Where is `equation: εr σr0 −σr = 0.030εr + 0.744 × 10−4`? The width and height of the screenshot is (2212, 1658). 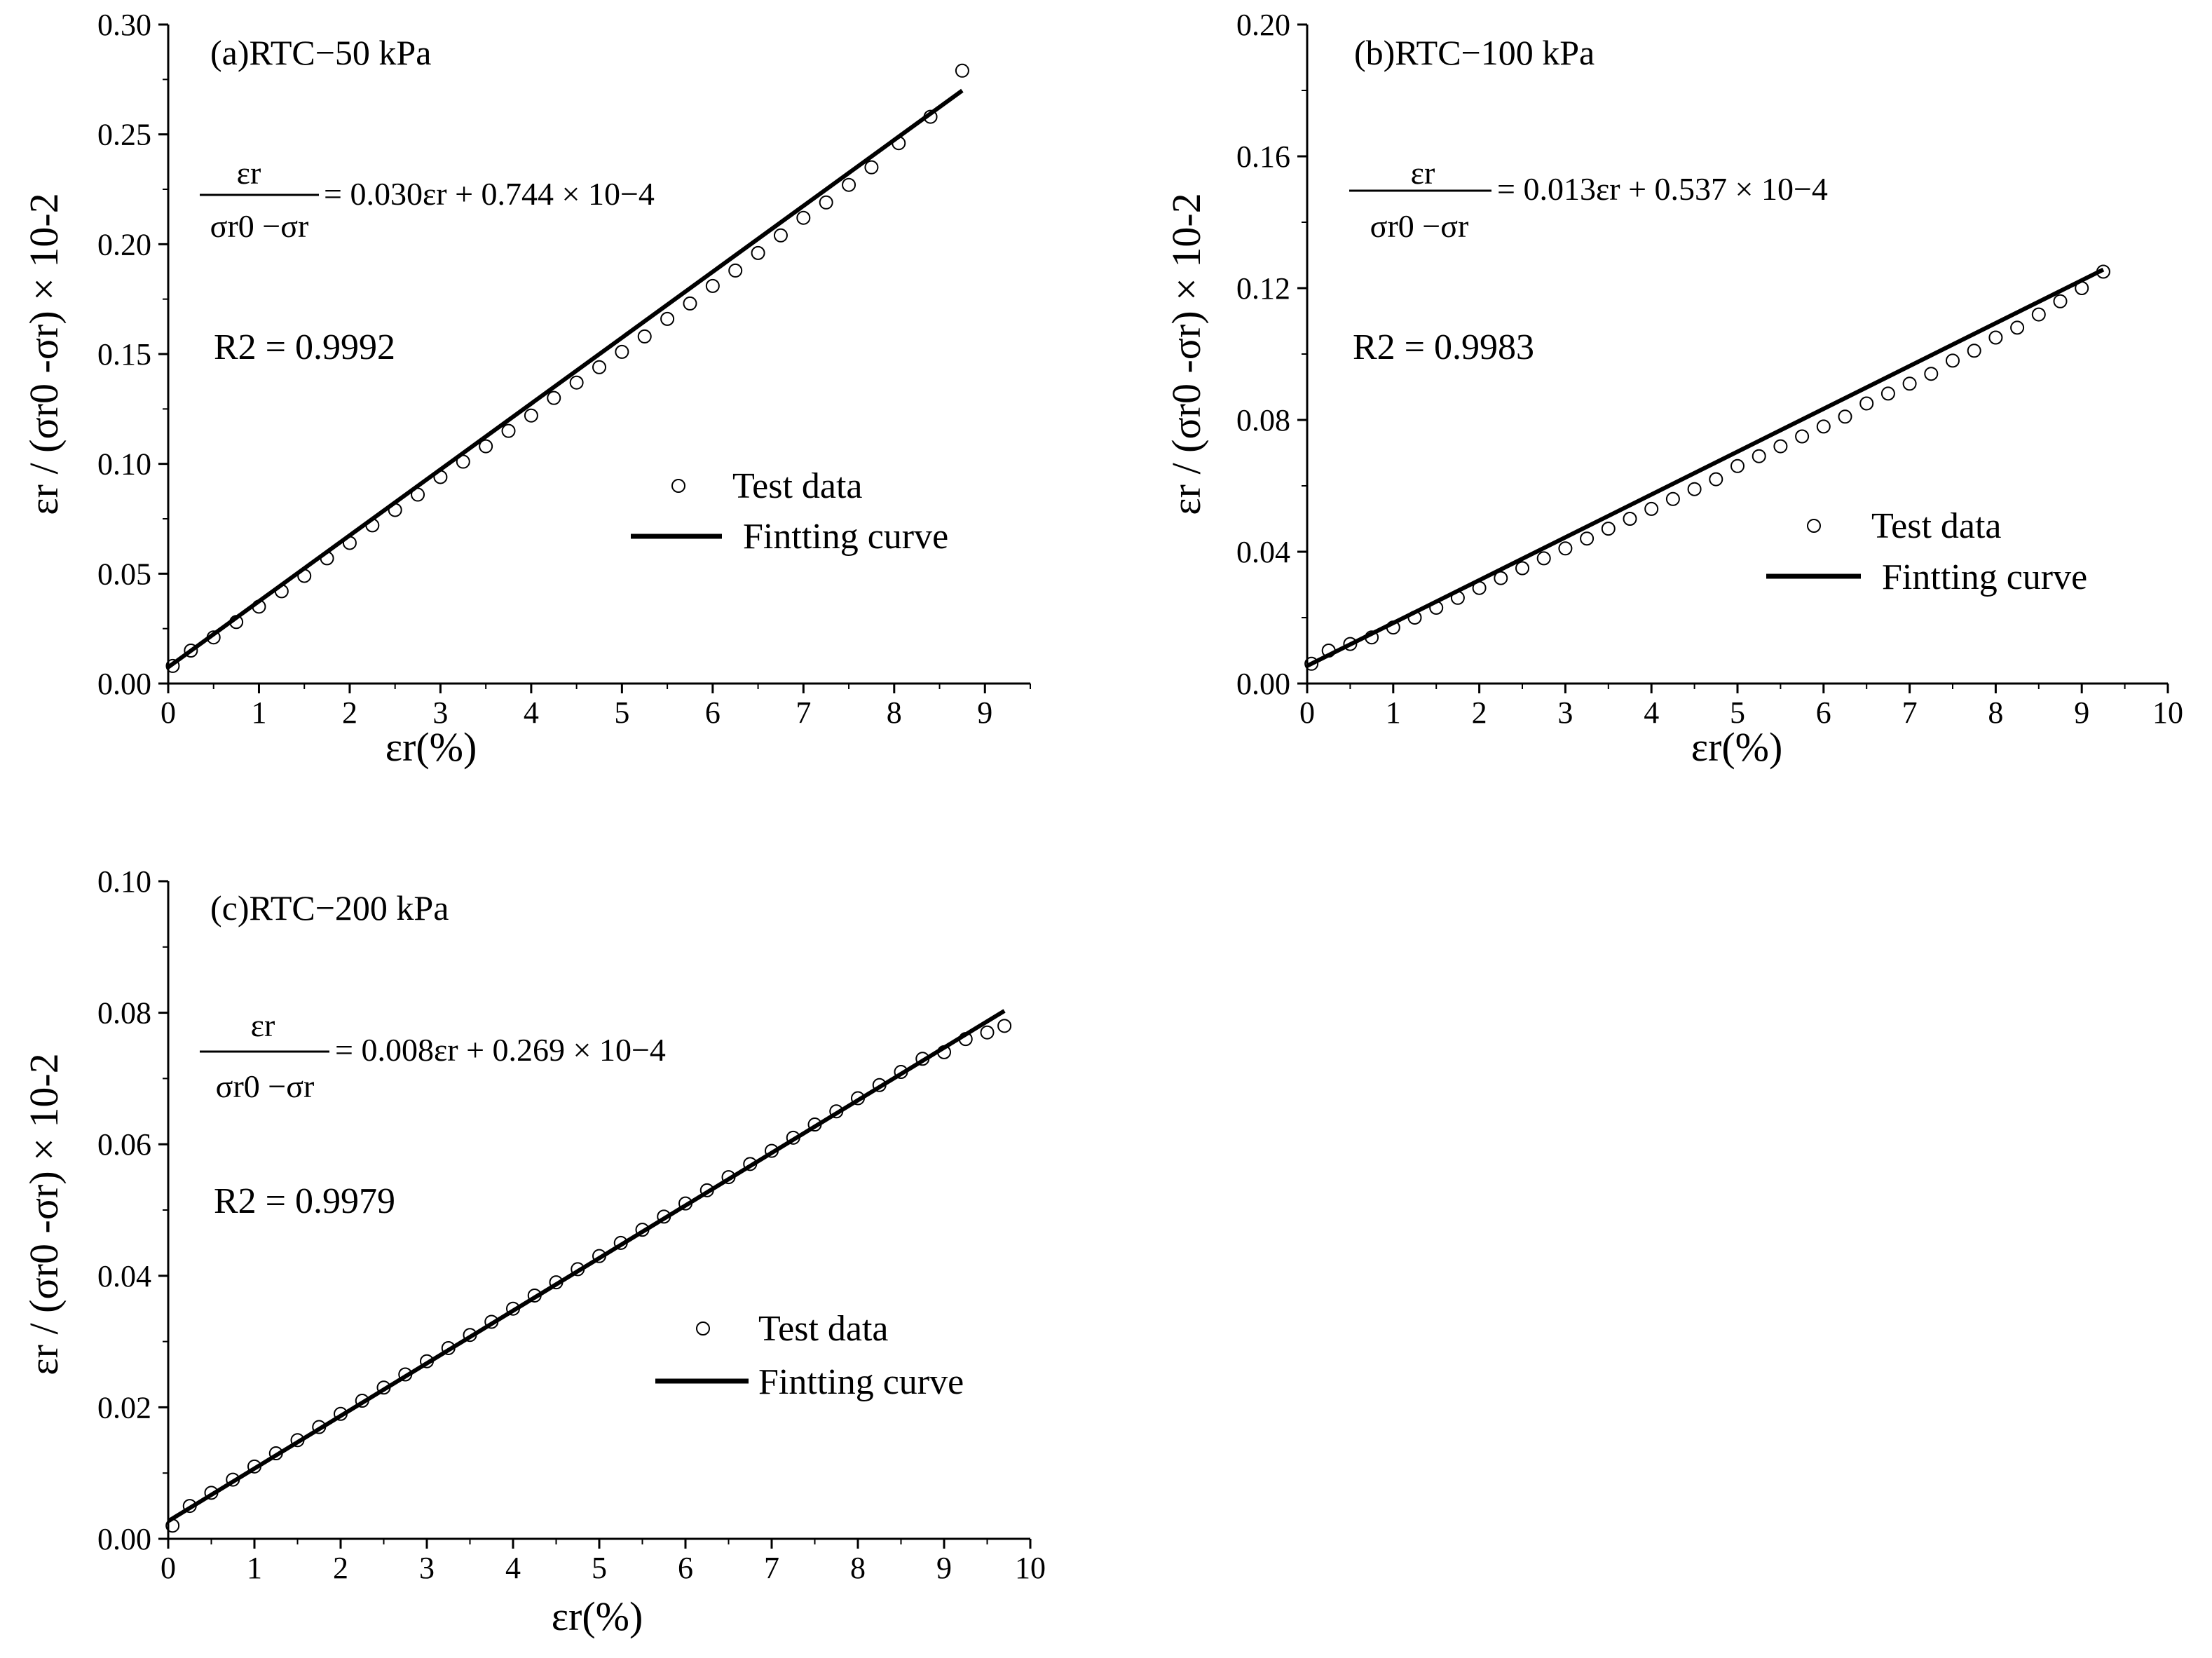
equation: εr σr0 −σr = 0.030εr + 0.744 × 10−4 is located at coordinates (427, 200).